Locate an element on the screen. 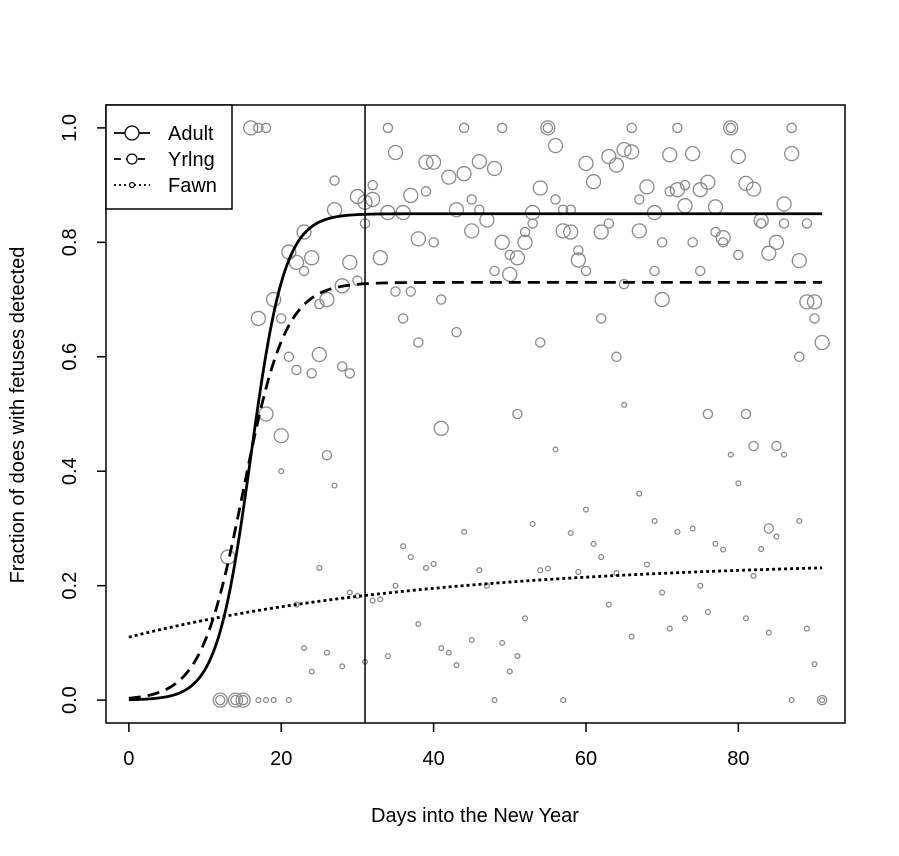 This screenshot has height=856, width=899. x-tick-label: 20 is located at coordinates (281, 759).